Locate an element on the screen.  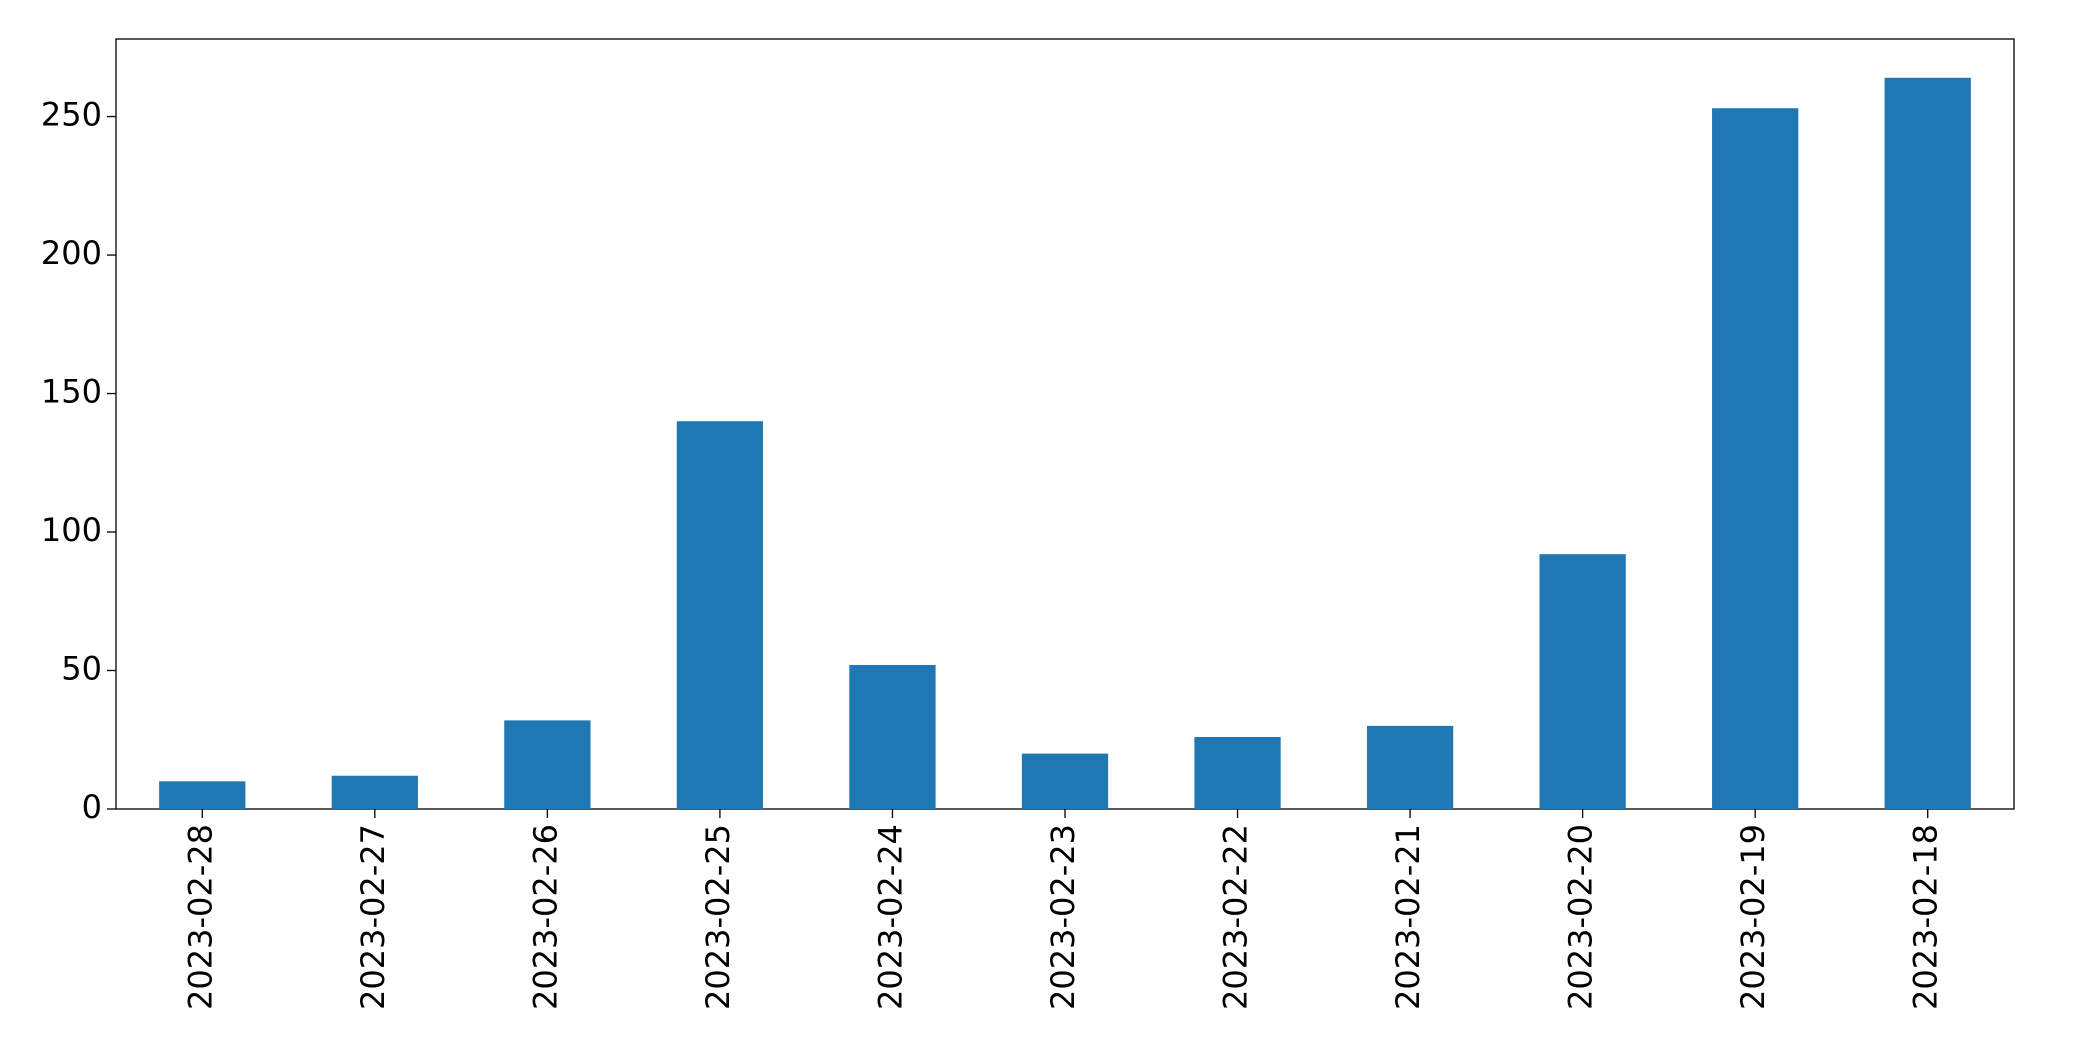
x-tick-label: 2023-02-26 is located at coordinates (545, 917).